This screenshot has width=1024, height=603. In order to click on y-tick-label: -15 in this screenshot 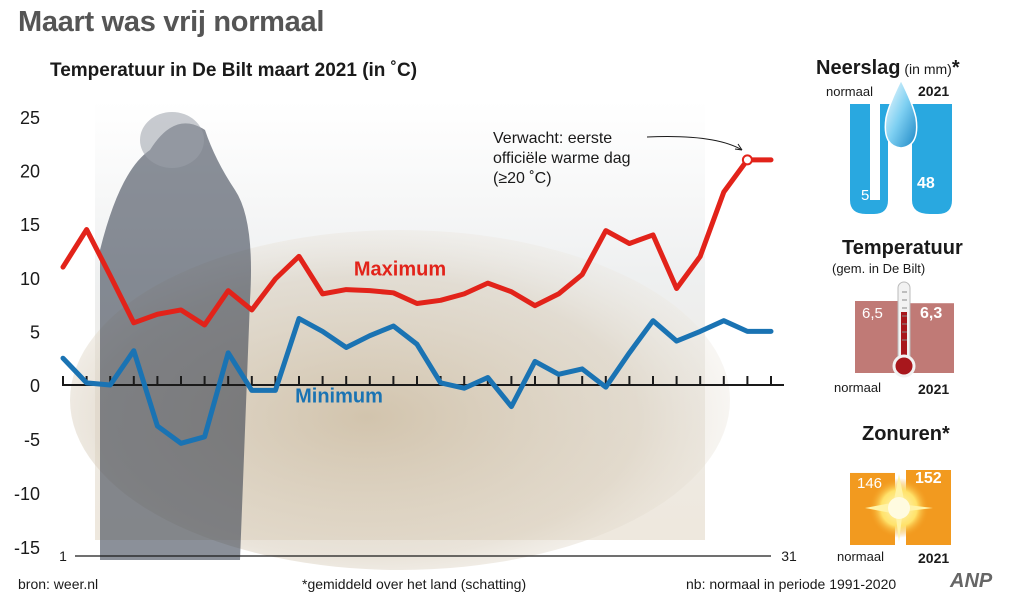, I will do `click(27, 548)`.